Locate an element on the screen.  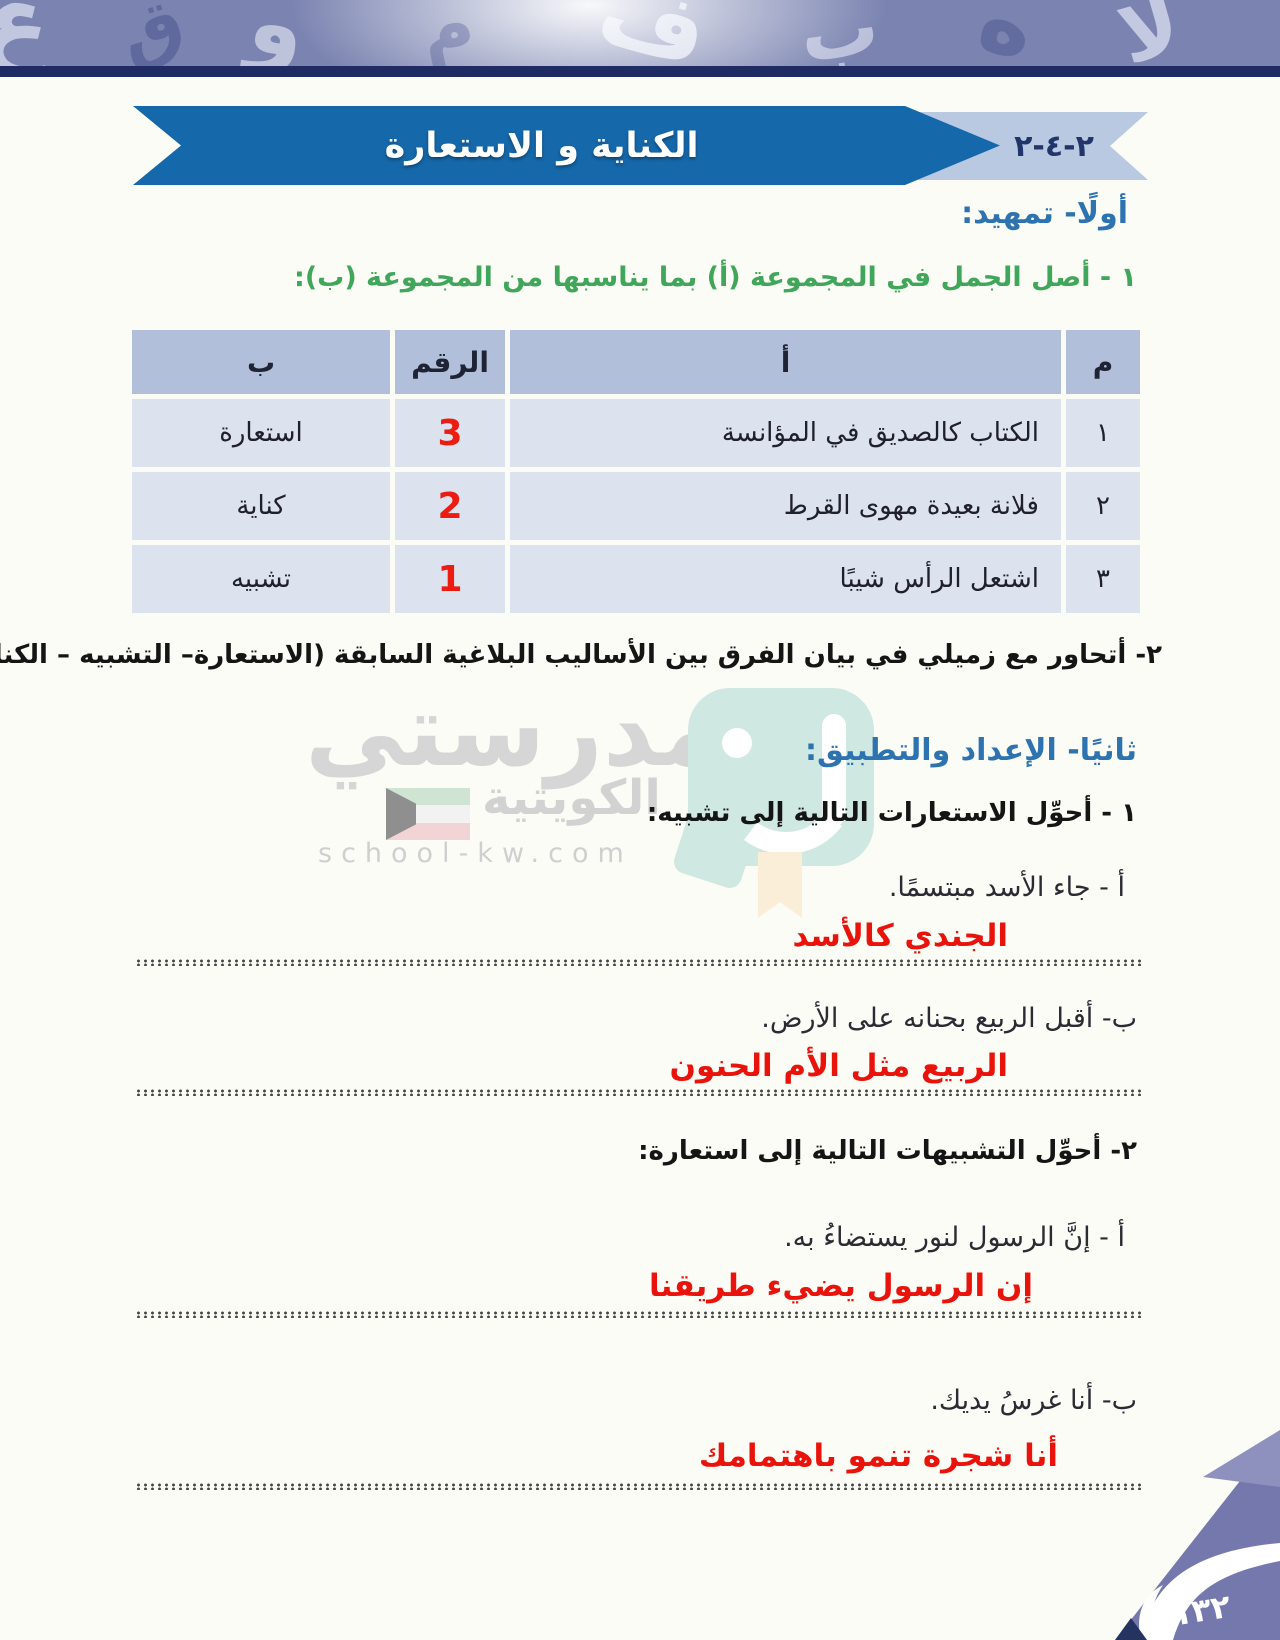
lesson-title: الكناية و الاستعارة is located at coordinates (541, 145).